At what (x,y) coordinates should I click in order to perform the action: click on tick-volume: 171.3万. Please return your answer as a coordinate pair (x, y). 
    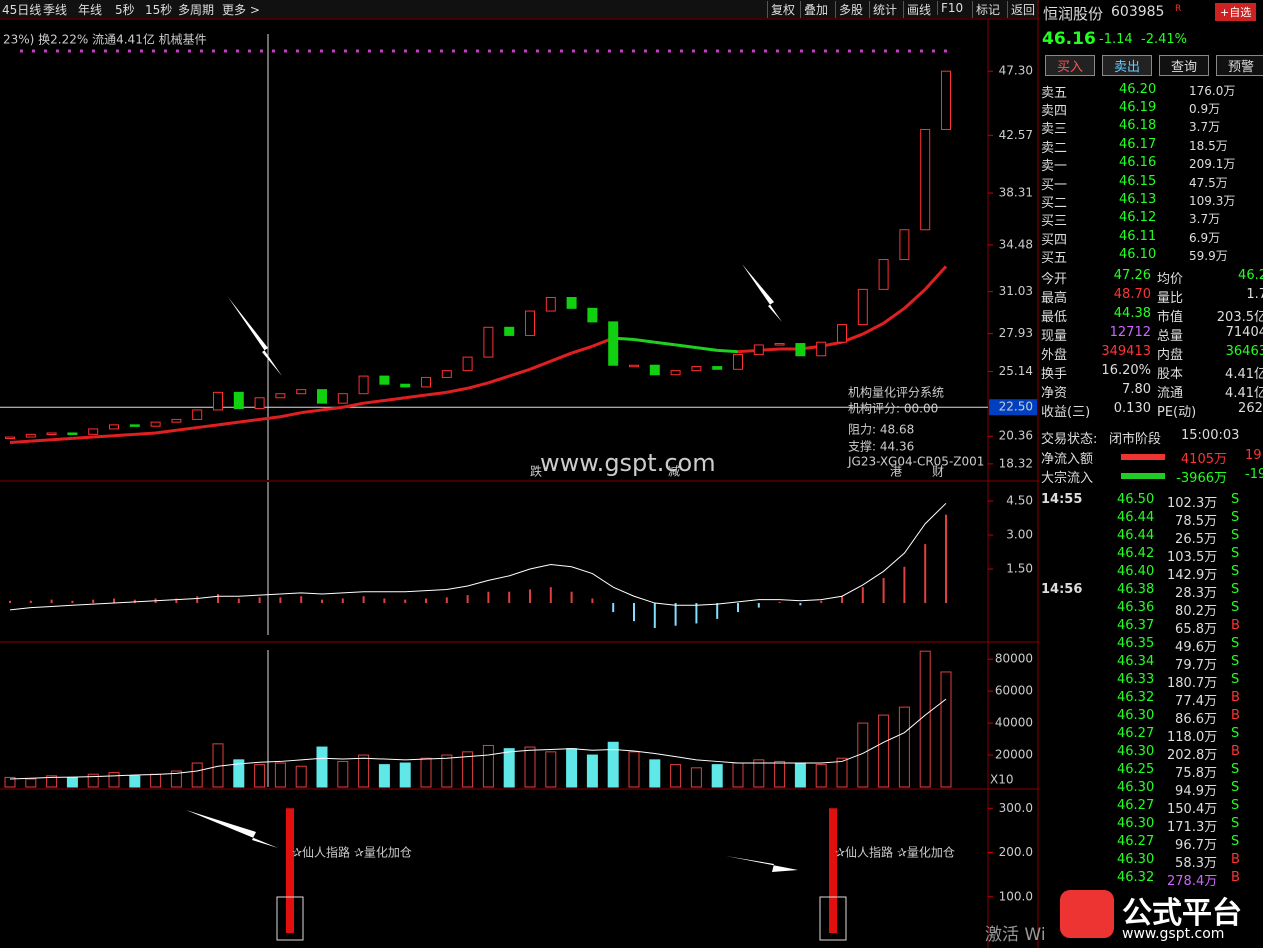
    Looking at the image, I should click on (1192, 827).